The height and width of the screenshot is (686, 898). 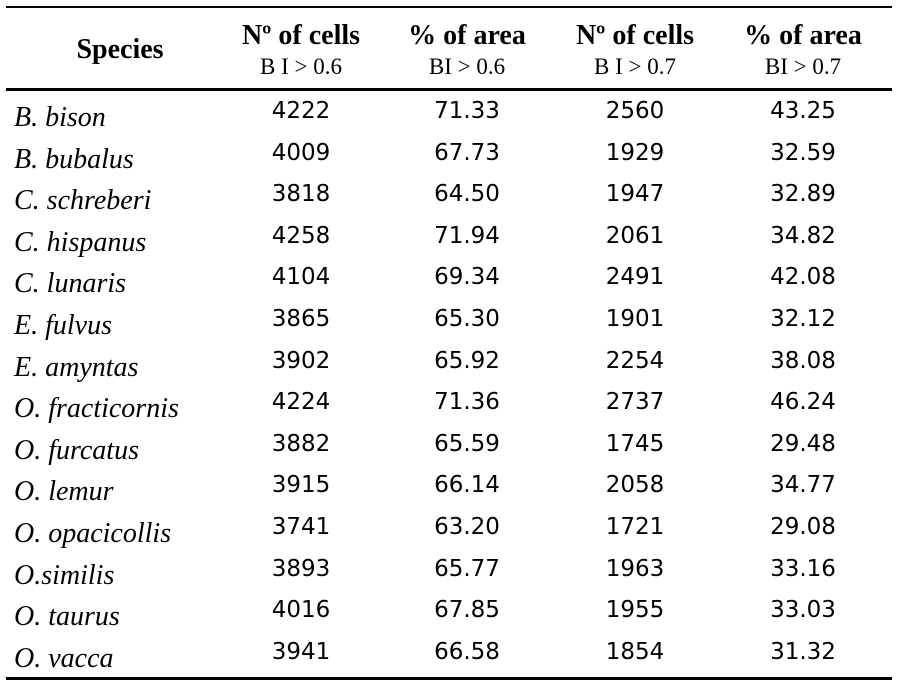 I want to click on area-07-cell: 46.24, so click(x=803, y=402).